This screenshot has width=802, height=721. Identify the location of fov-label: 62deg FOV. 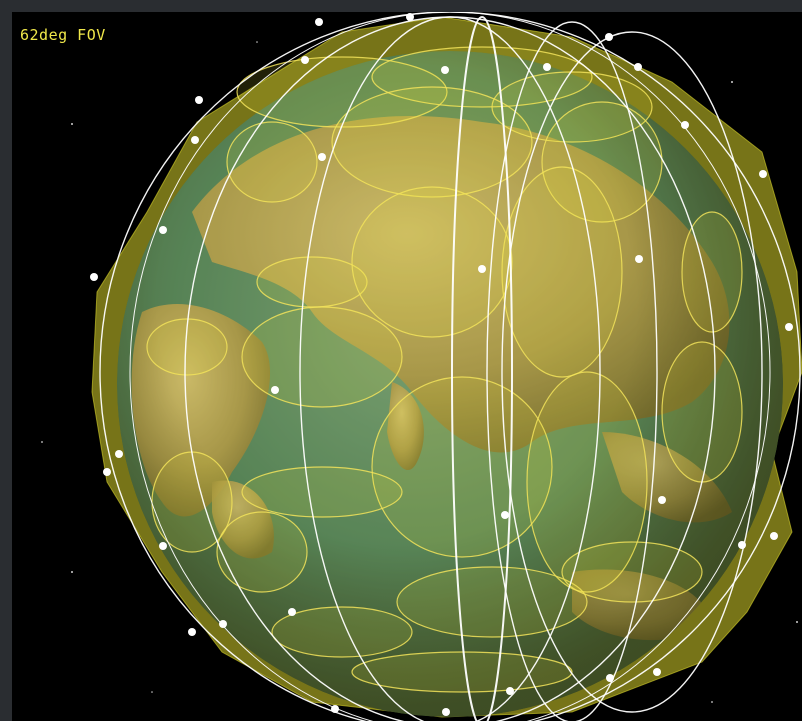
(63, 35).